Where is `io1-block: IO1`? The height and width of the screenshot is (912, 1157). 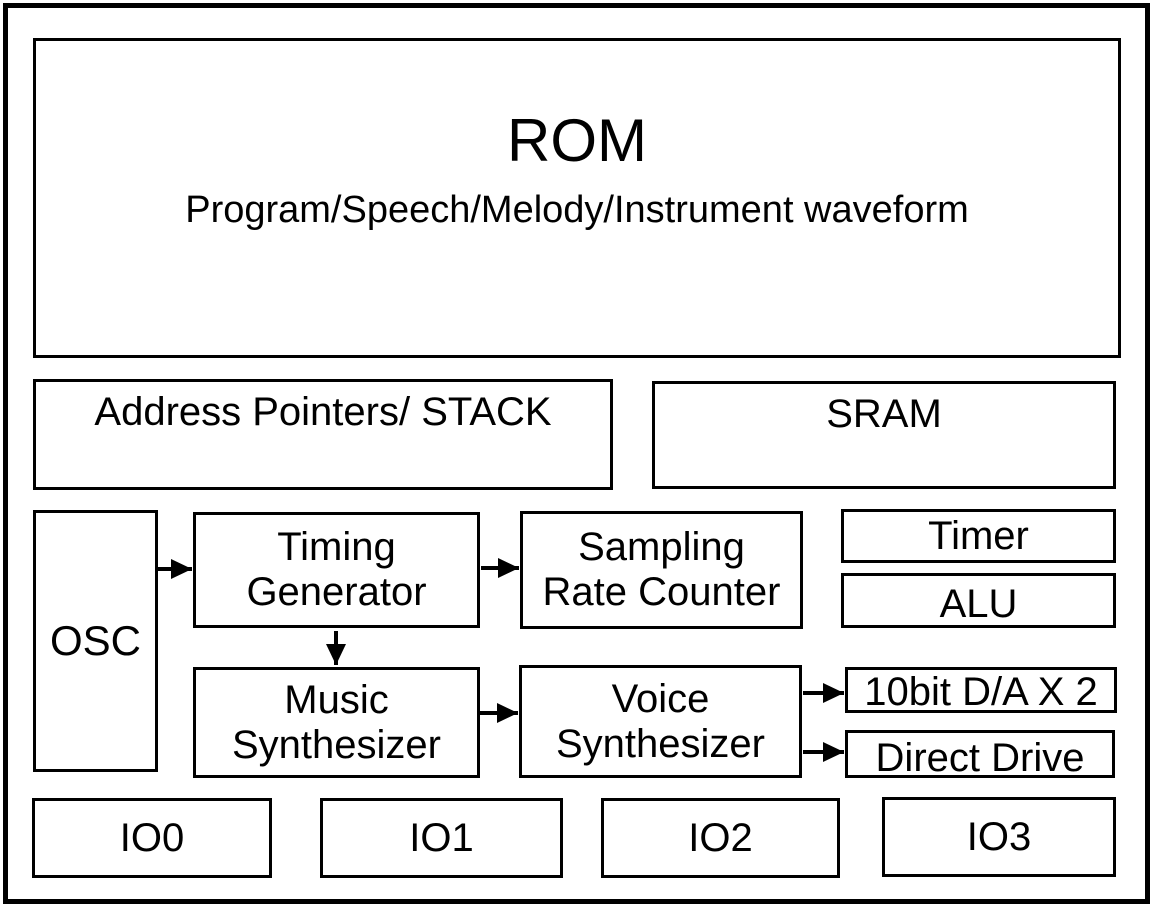 io1-block: IO1 is located at coordinates (441, 838).